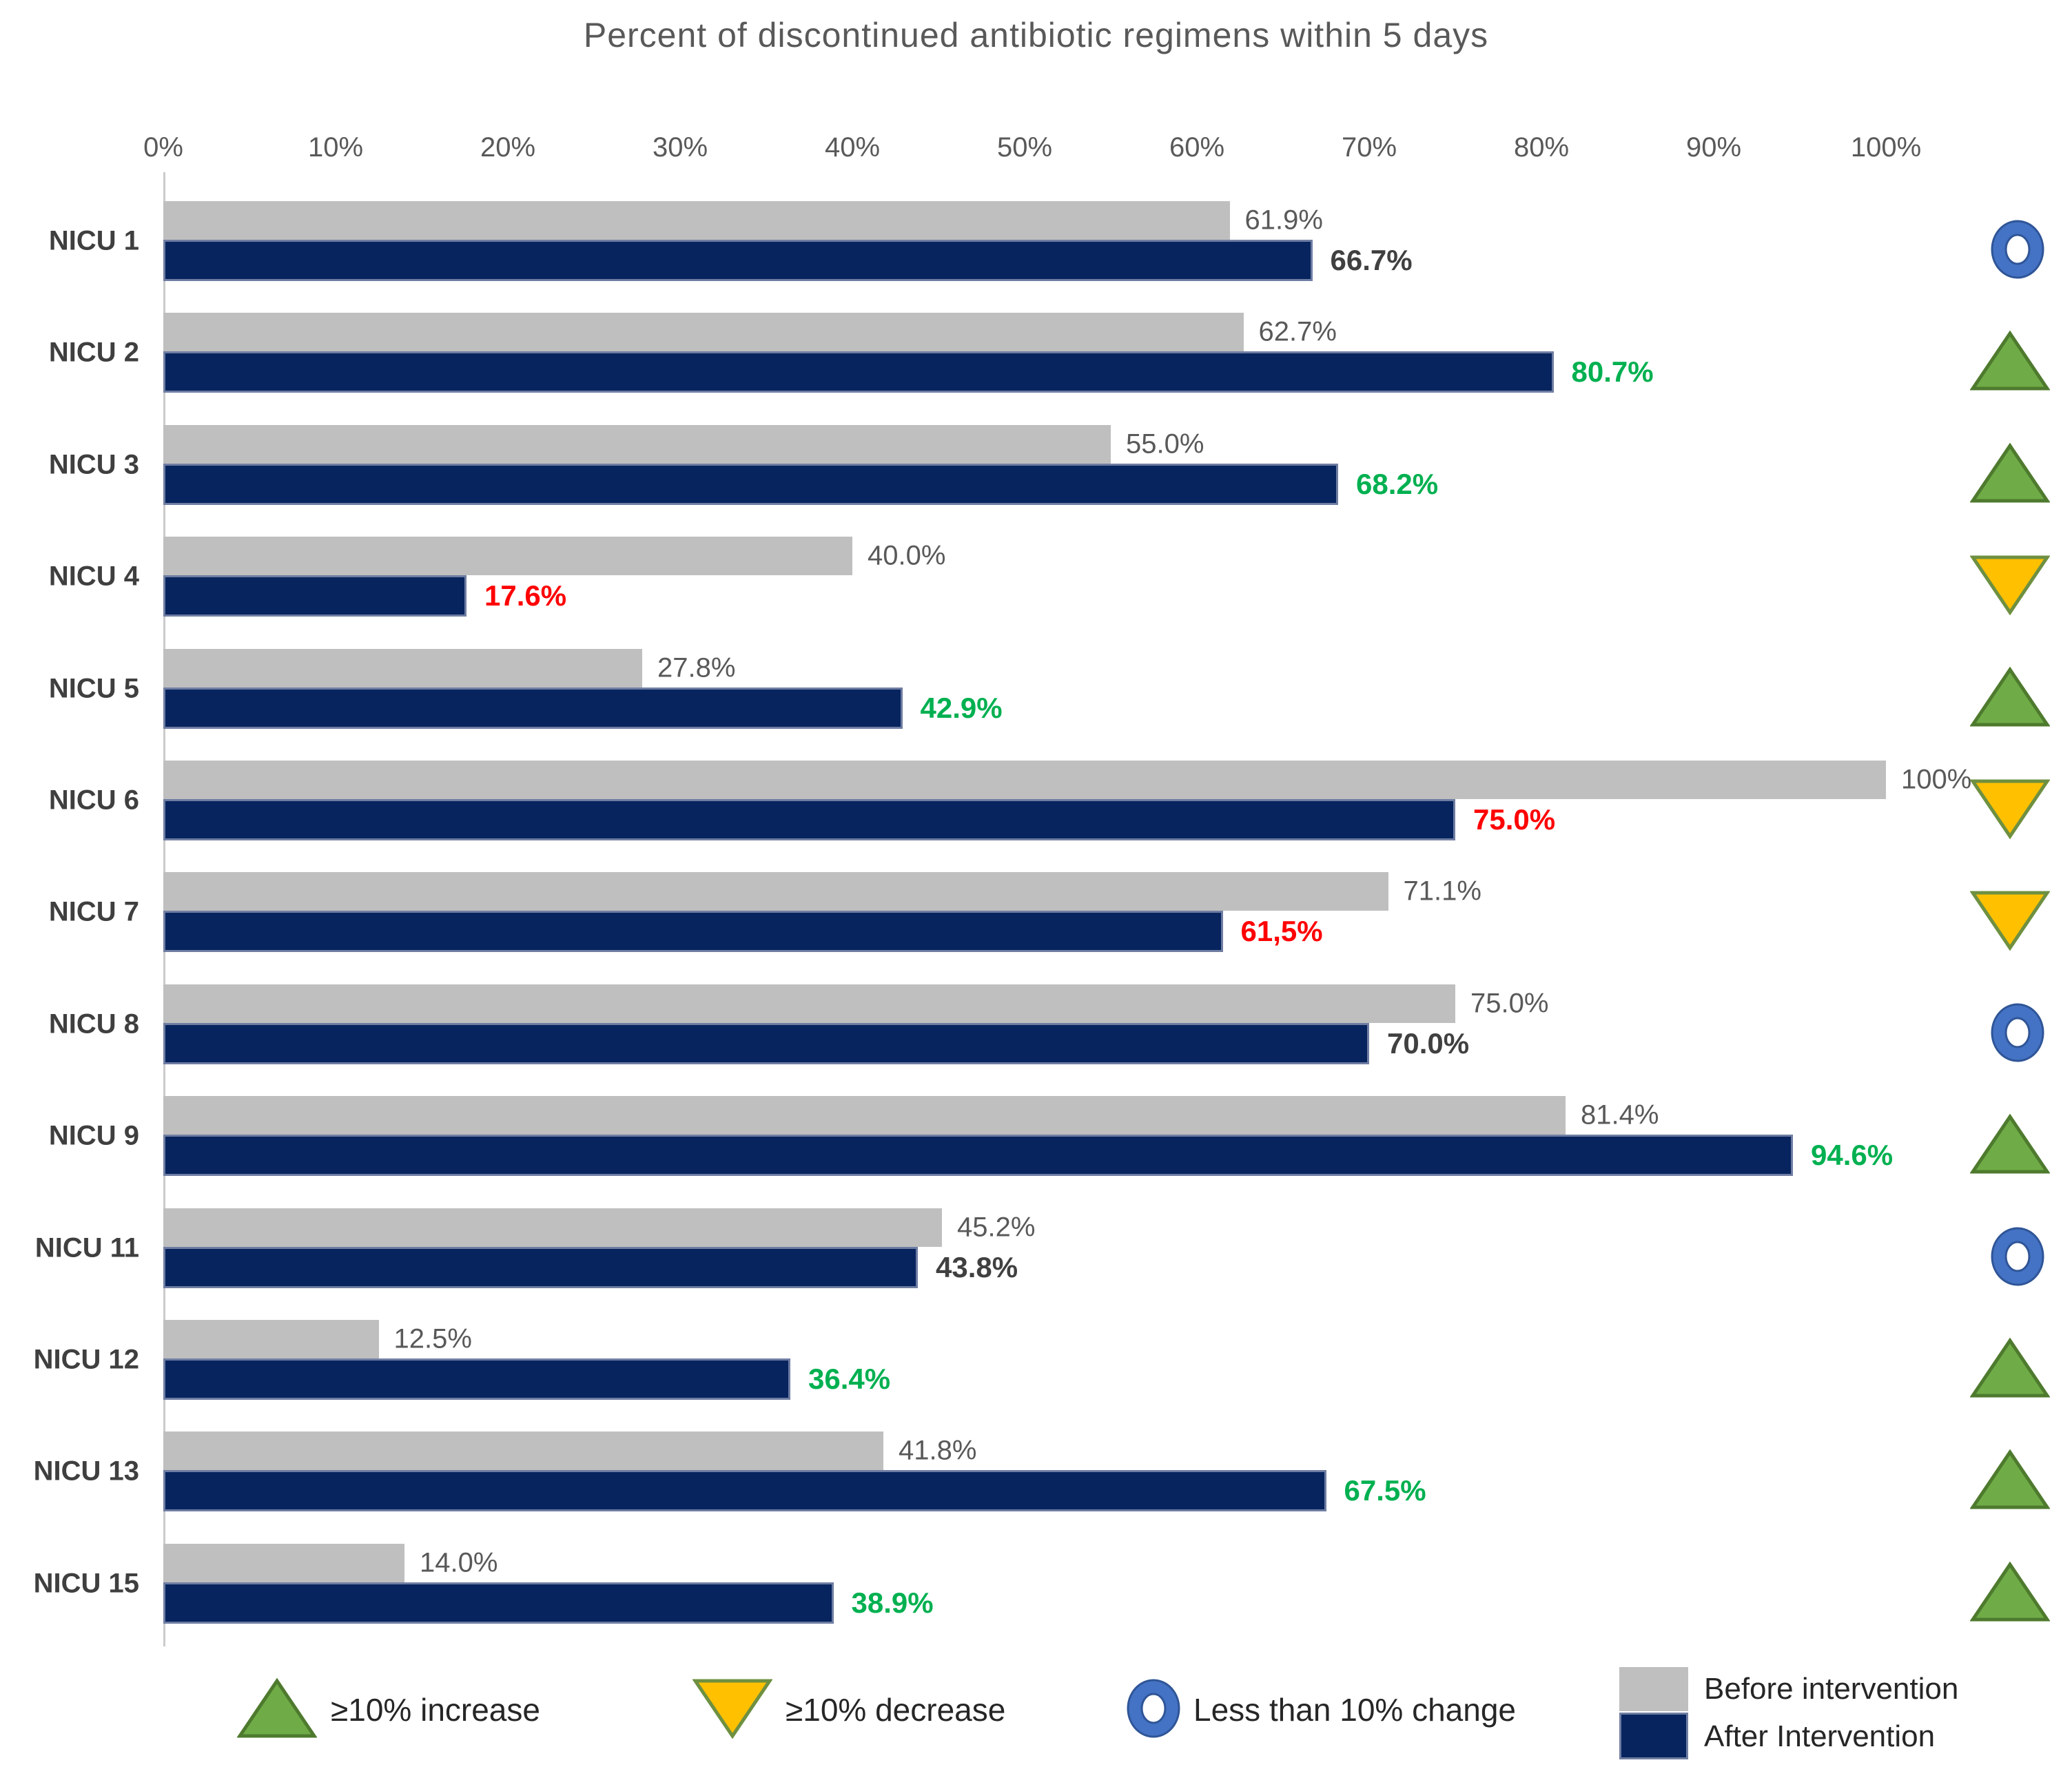 Image resolution: width=2072 pixels, height=1778 pixels. I want to click on legend-no-change-label: Less than 10% change, so click(1355, 1710).